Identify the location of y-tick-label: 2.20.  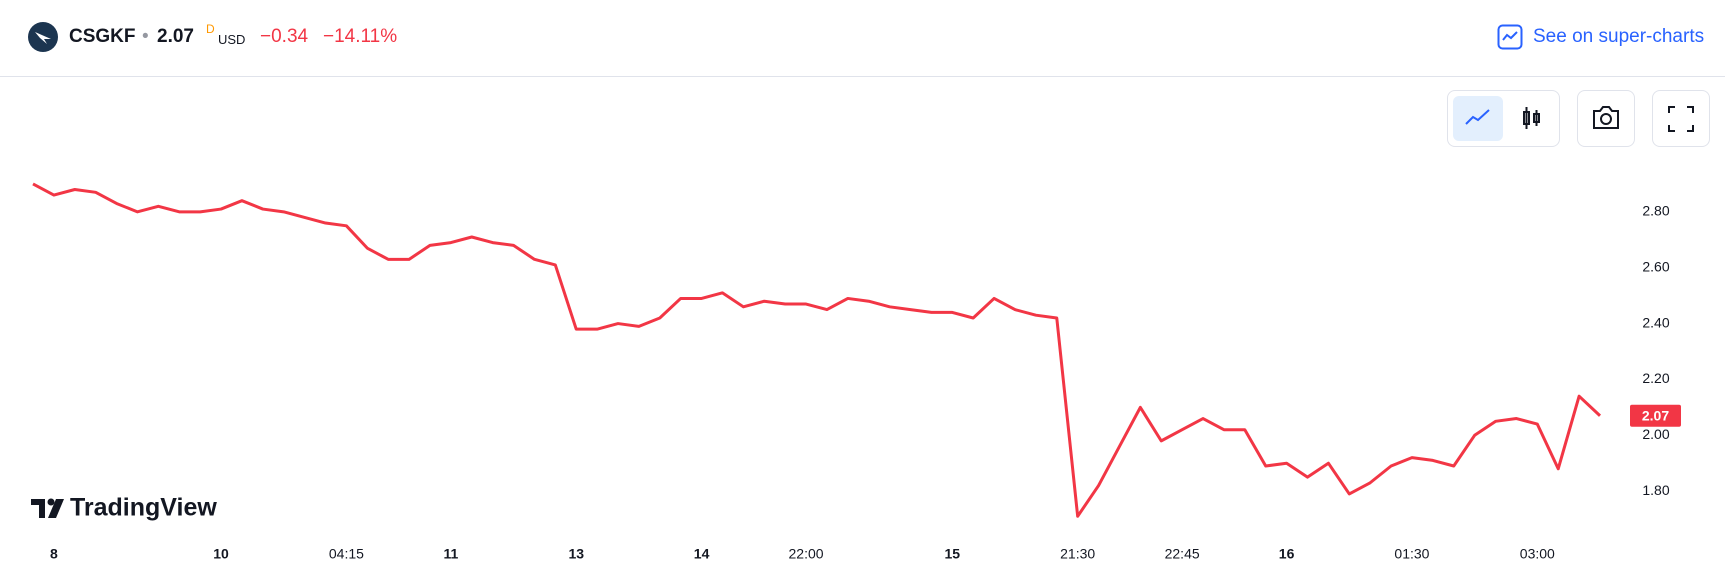
(1655, 378).